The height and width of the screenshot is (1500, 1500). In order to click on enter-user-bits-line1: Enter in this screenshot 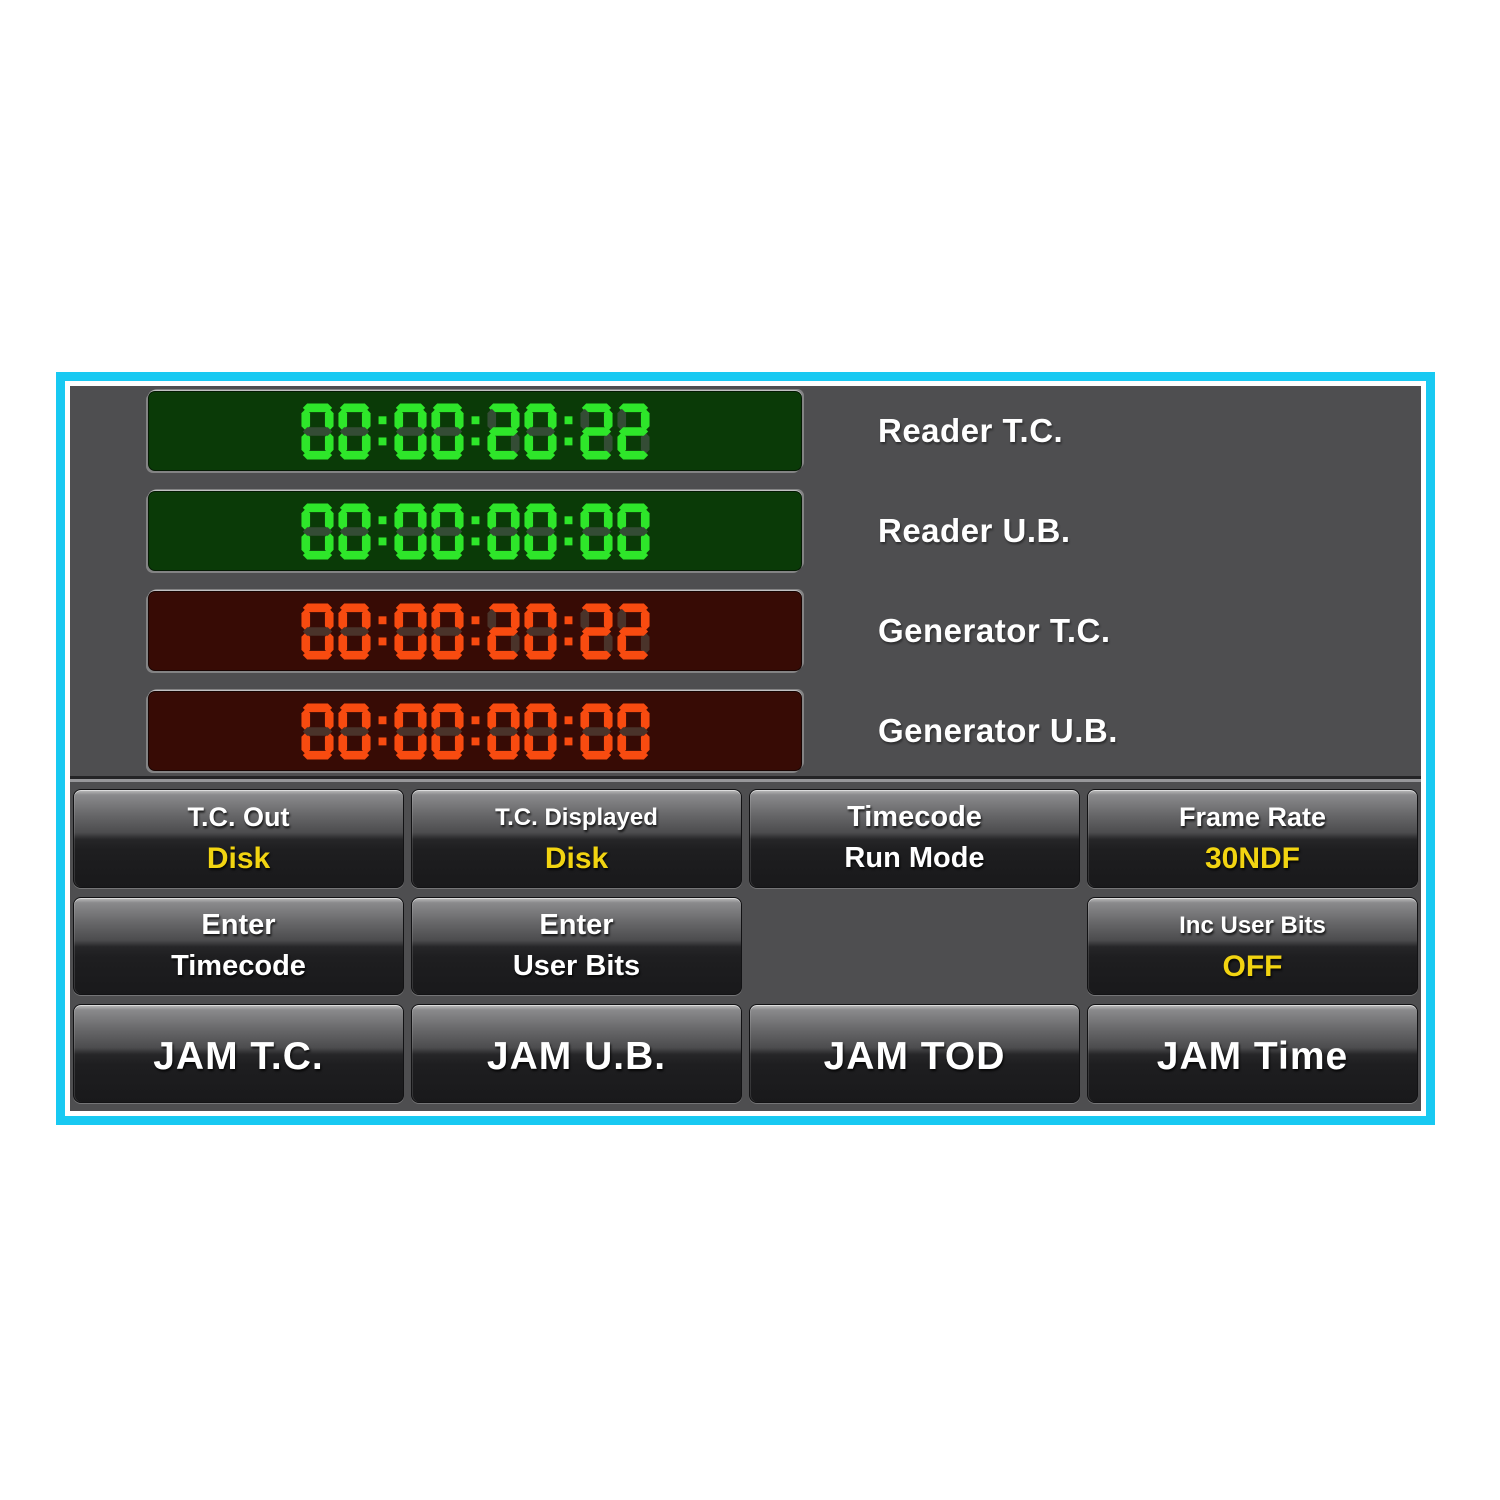, I will do `click(576, 924)`.